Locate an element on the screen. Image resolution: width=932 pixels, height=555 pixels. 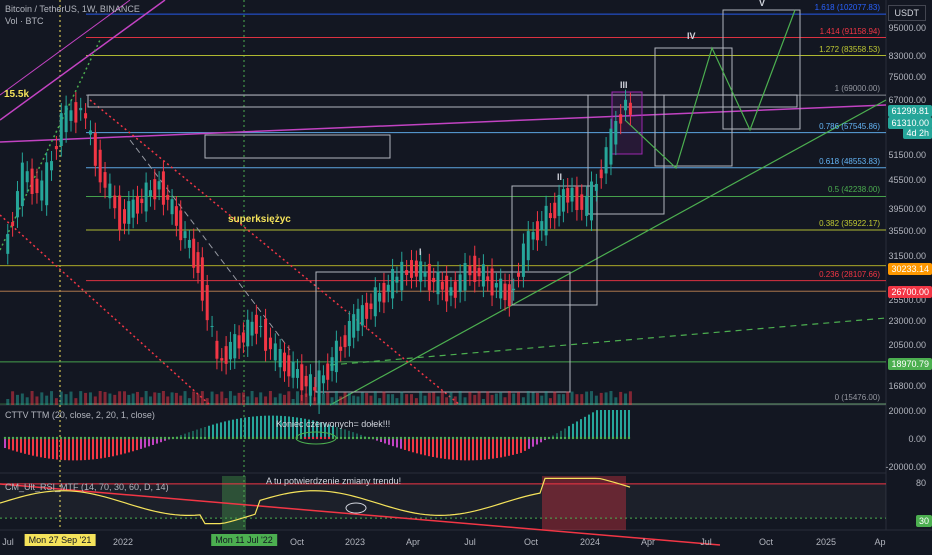
fib-level-label: 1.618 (102077.83) is located at coordinates (847, 7).